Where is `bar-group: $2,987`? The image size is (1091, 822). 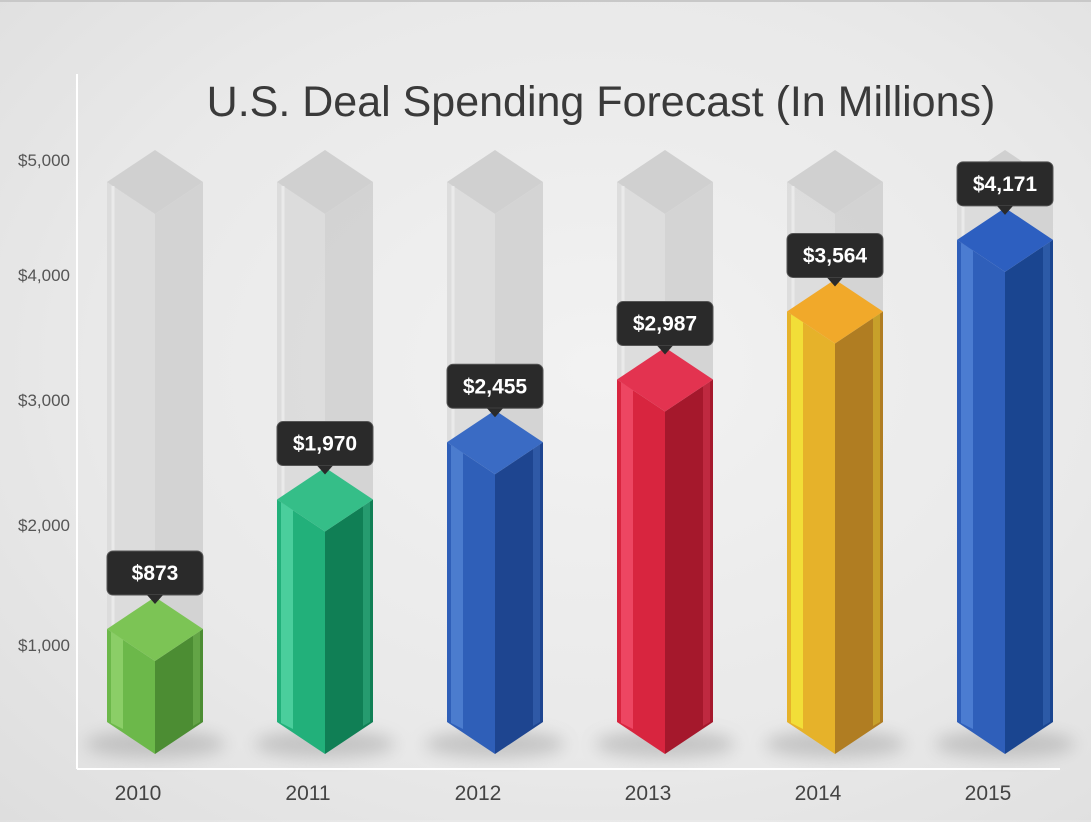
bar-group: $2,987 is located at coordinates (665, 452).